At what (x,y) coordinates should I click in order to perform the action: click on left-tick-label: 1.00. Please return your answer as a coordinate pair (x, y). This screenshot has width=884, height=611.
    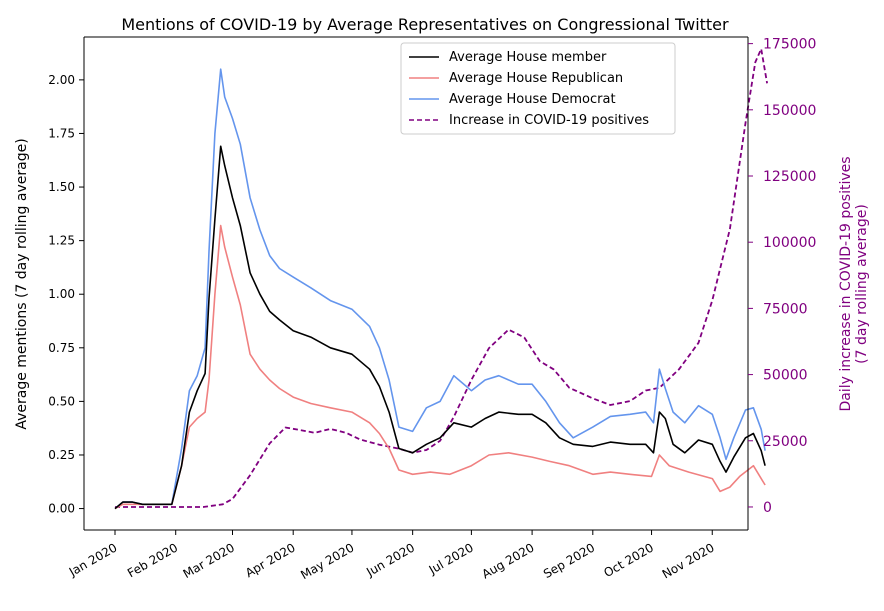
    Looking at the image, I should click on (61, 294).